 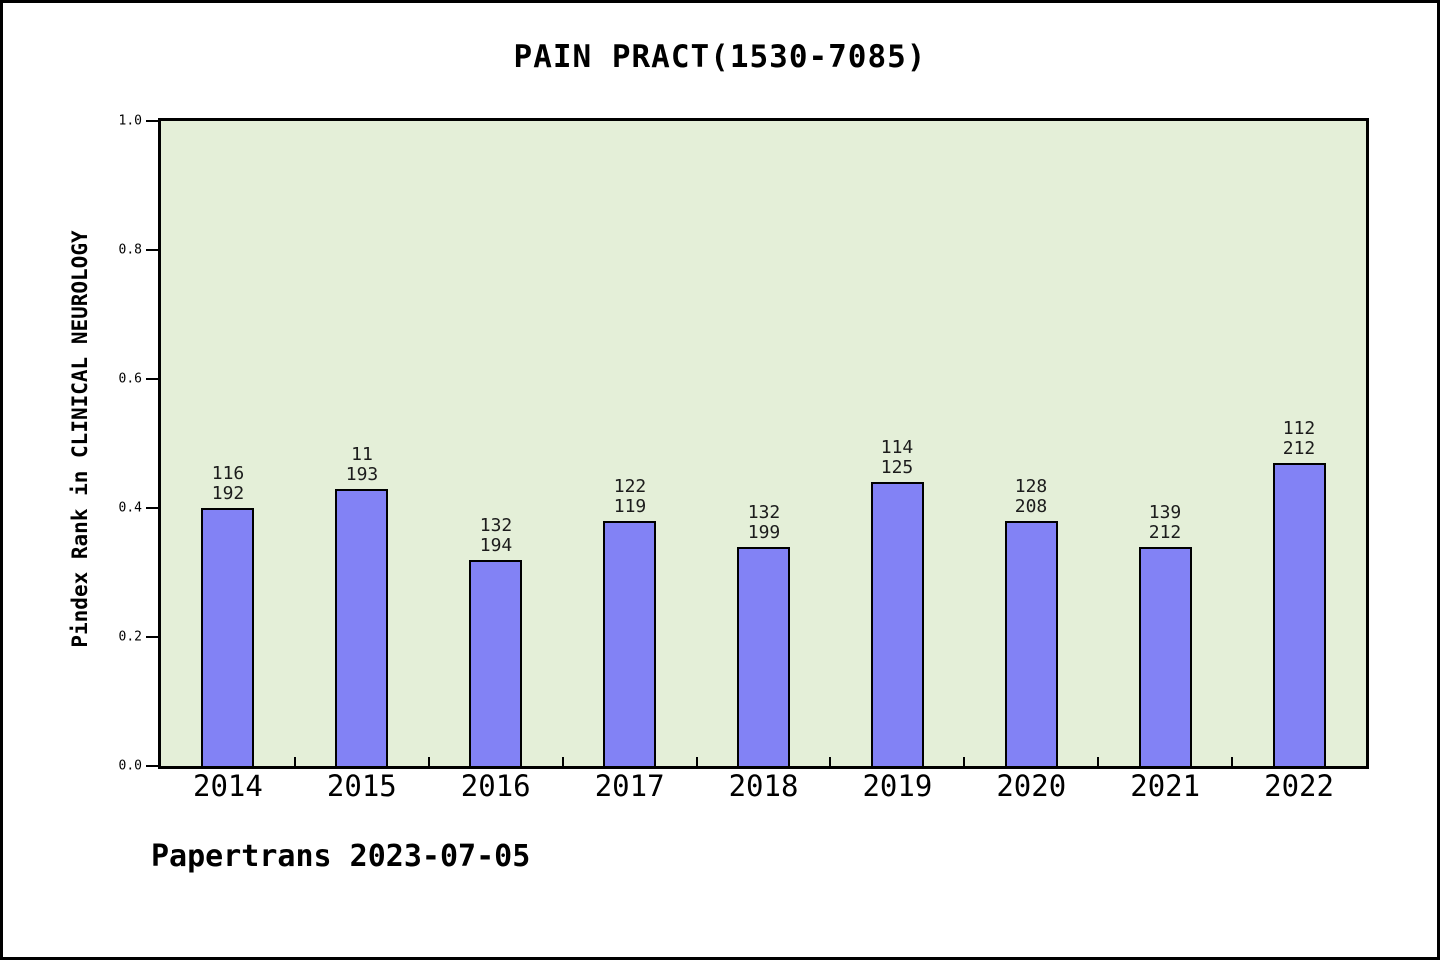 I want to click on bar-value-label: 116 192, so click(x=228, y=483).